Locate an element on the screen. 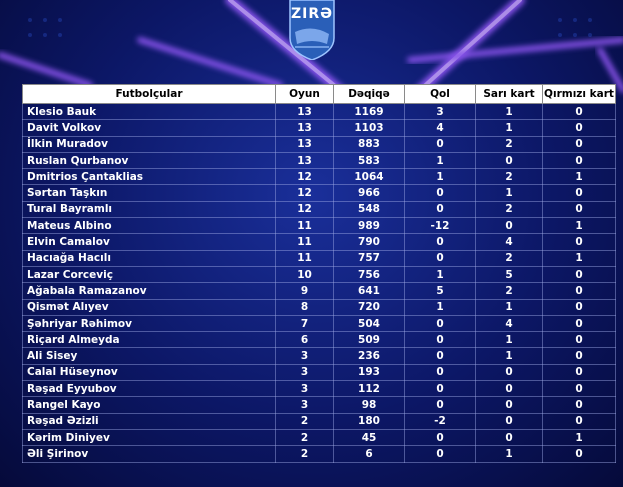  minutes-cell: 966 is located at coordinates (369, 193).